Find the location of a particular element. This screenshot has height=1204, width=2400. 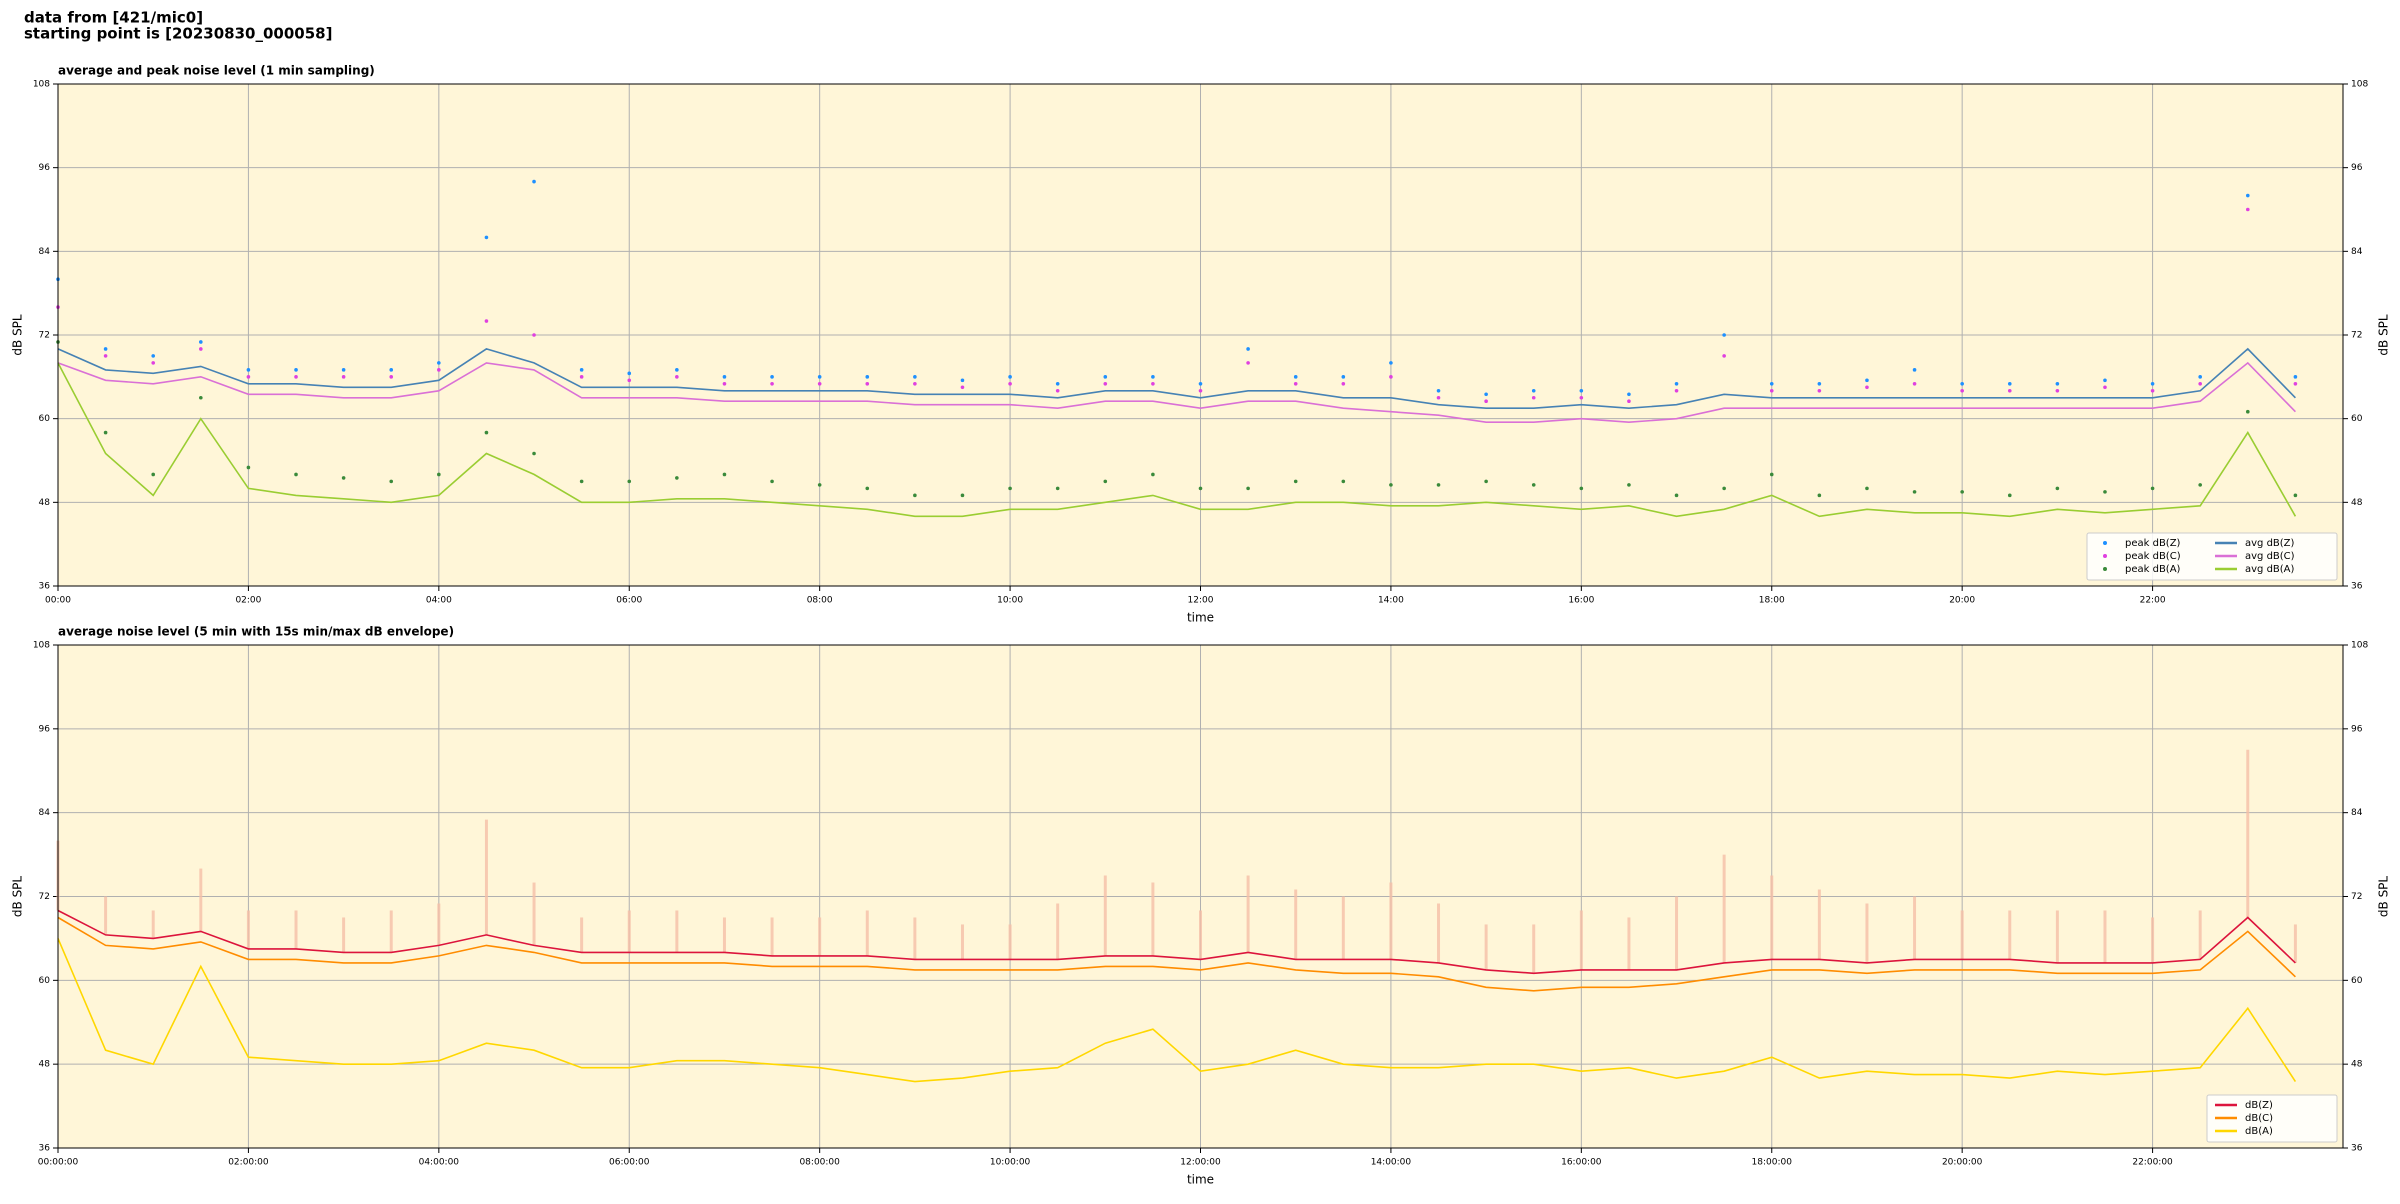

y-tick-label: 72 is located at coordinates (44, 336).